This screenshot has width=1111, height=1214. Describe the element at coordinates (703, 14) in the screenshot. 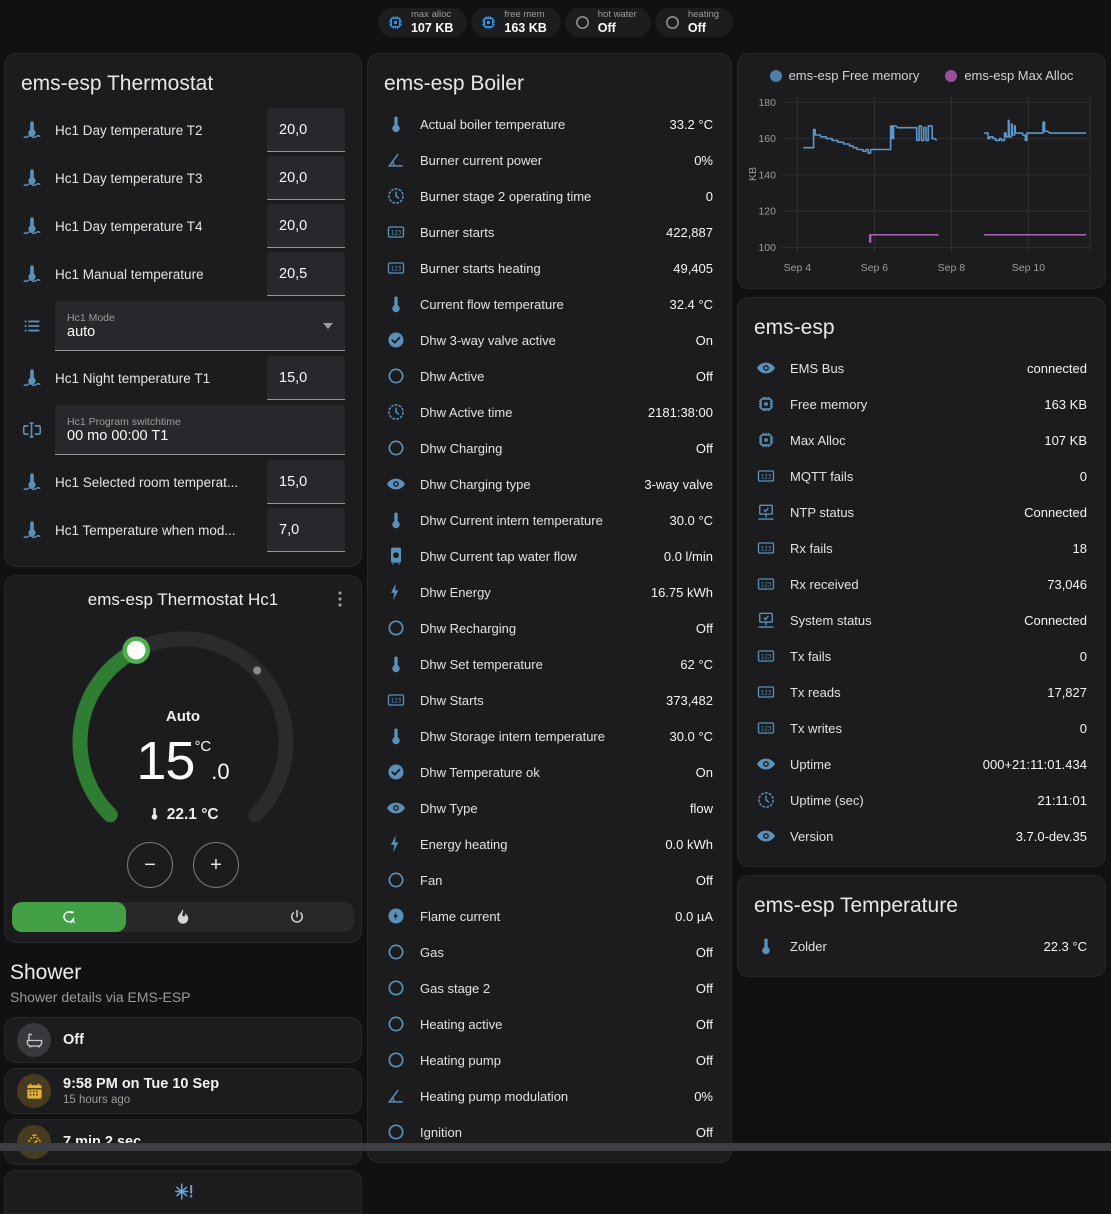

I see `badge-label: heating` at that location.